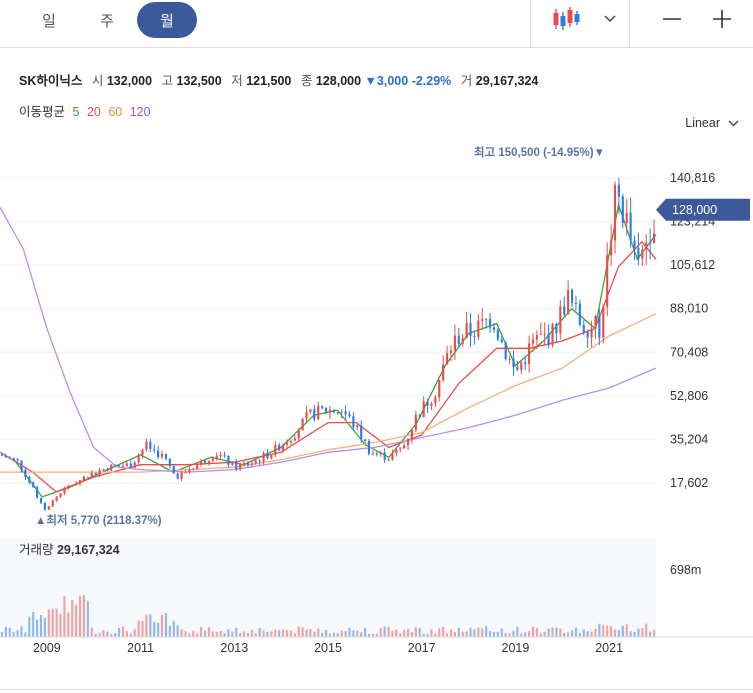 This screenshot has height=693, width=753. I want to click on max-price-label: 최고 150,500 (-14.95%)▼, so click(539, 152).